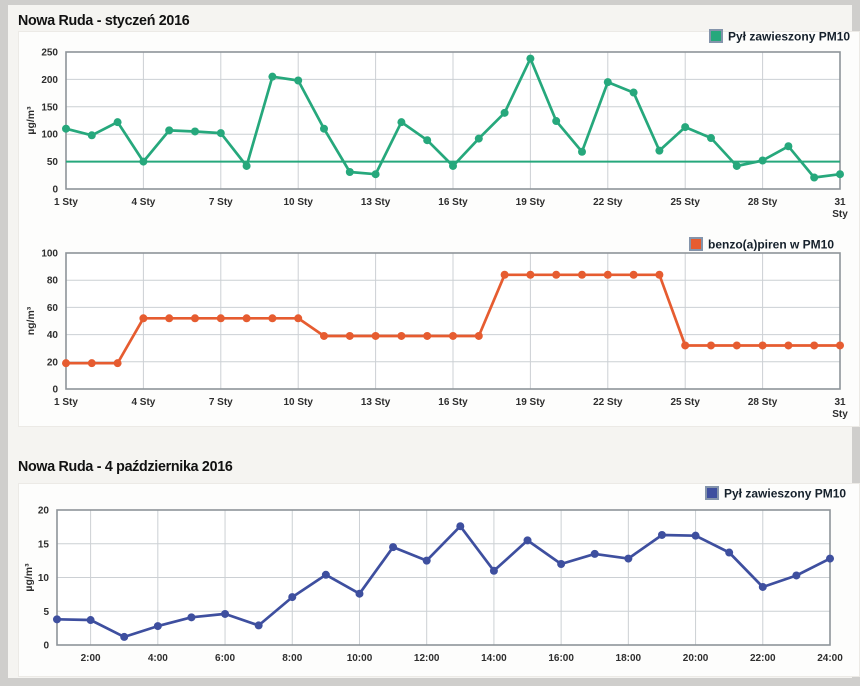  I want to click on x-tick-label: 1 Sty, so click(66, 202).